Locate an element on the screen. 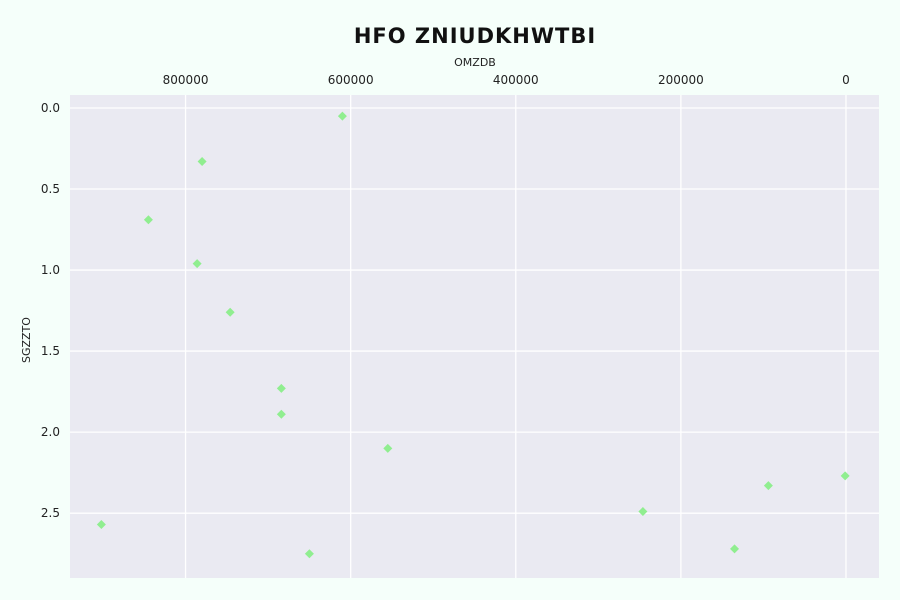  y-tick-label: 1.0 is located at coordinates (50, 270).